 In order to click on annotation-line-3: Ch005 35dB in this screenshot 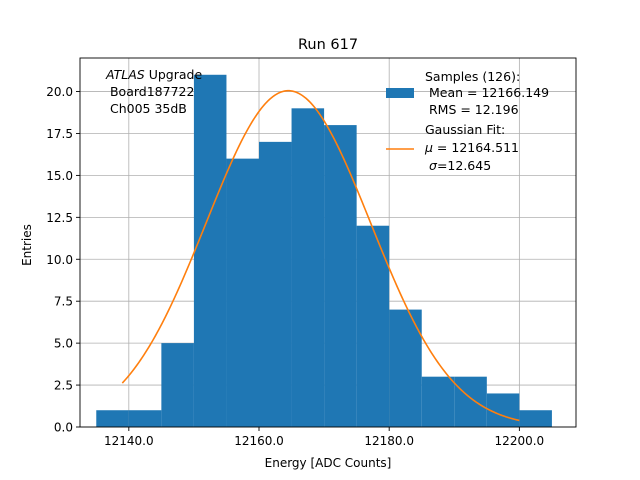, I will do `click(146, 108)`.